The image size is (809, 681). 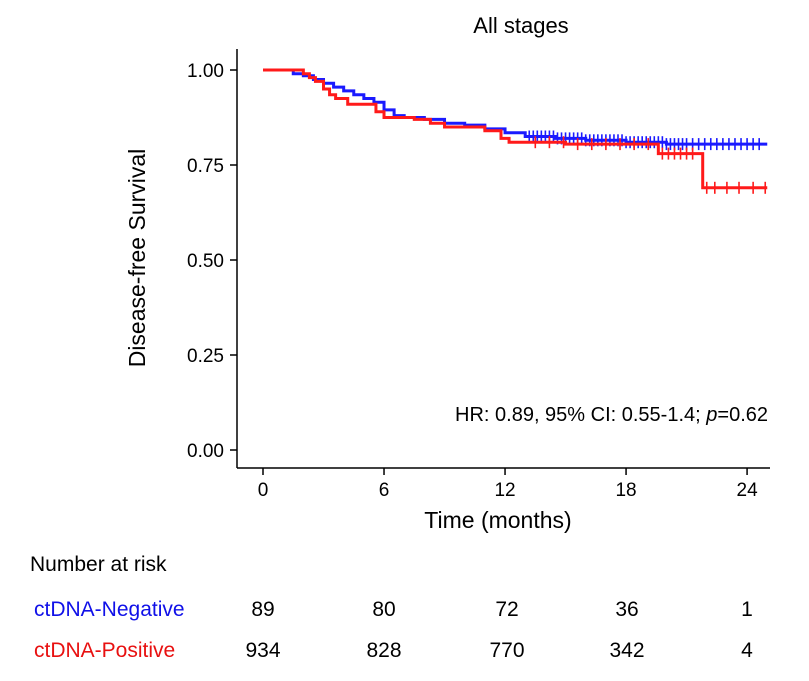 What do you see at coordinates (205, 356) in the screenshot?
I see `y-tick-label: 0.25` at bounding box center [205, 356].